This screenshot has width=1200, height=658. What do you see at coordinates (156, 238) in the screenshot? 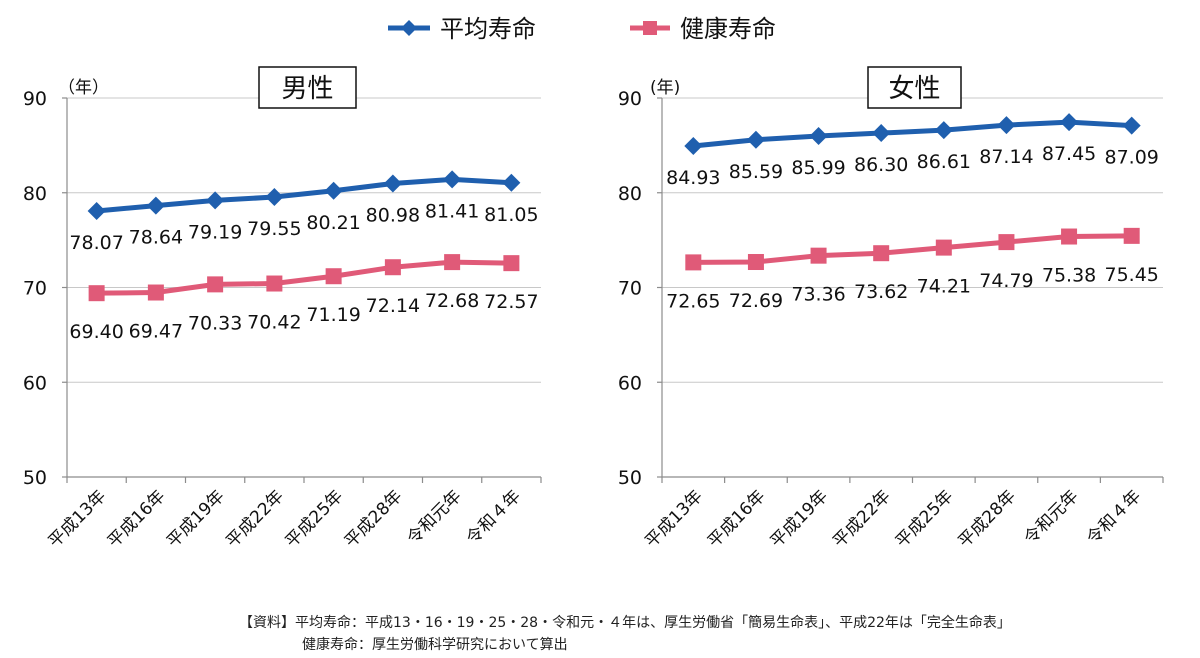
I see `data-label: 78.64` at bounding box center [156, 238].